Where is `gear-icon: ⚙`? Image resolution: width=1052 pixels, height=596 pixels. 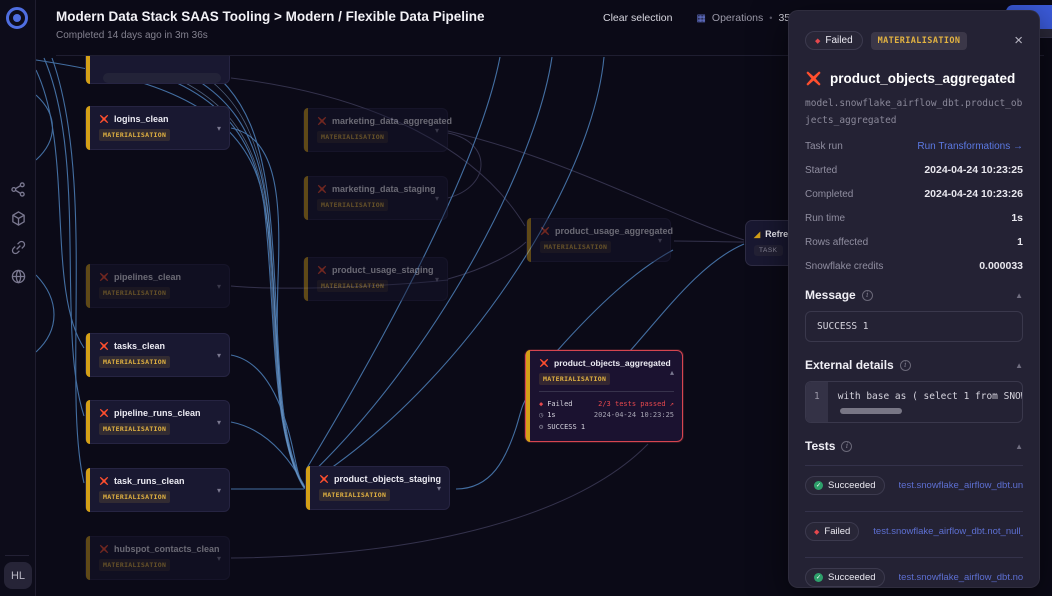 gear-icon: ⚙ is located at coordinates (541, 426).